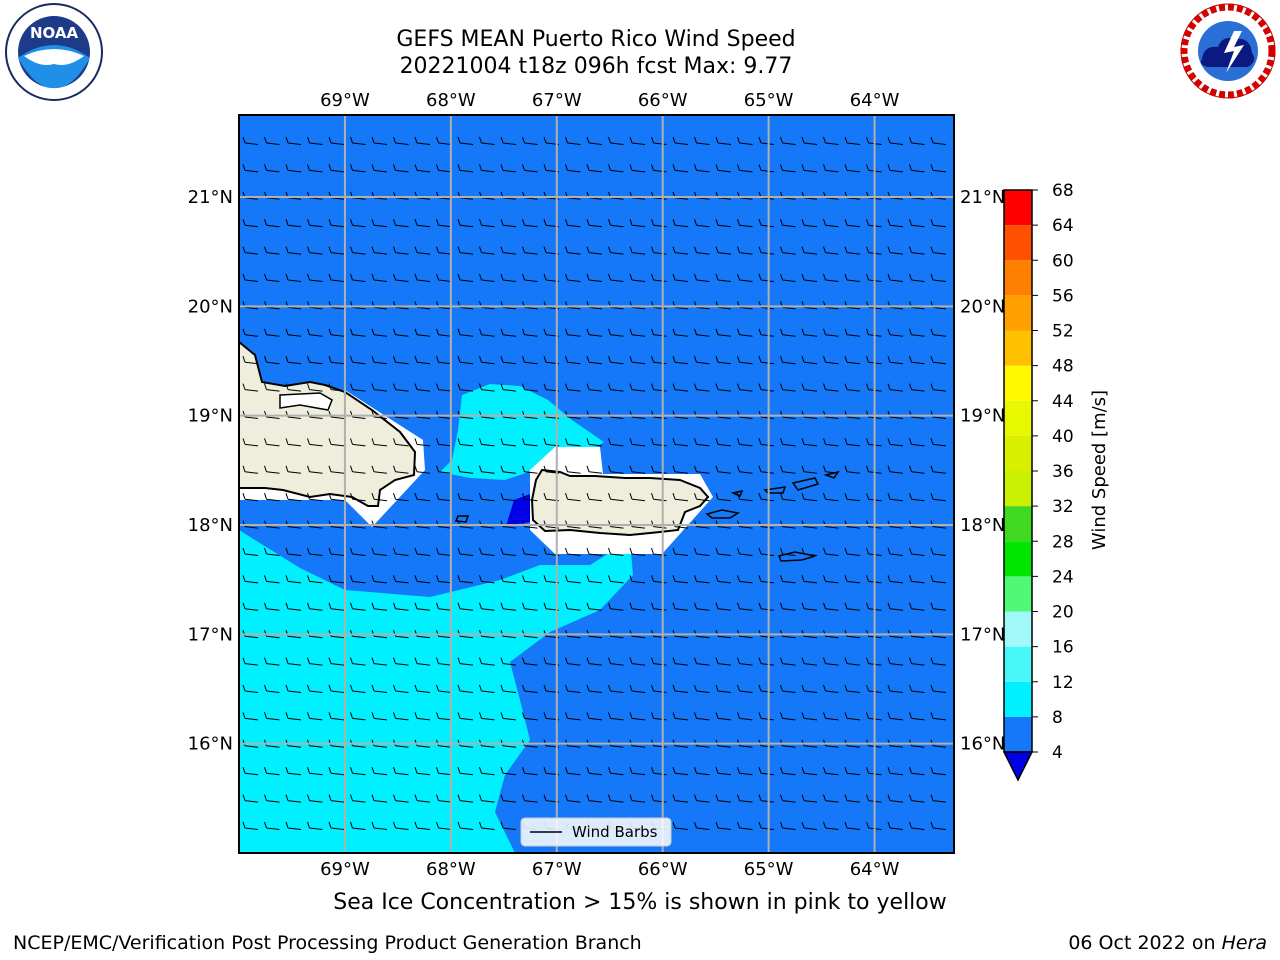 This screenshot has width=1280, height=960. I want to click on lat-label-right: 16°N, so click(982, 744).